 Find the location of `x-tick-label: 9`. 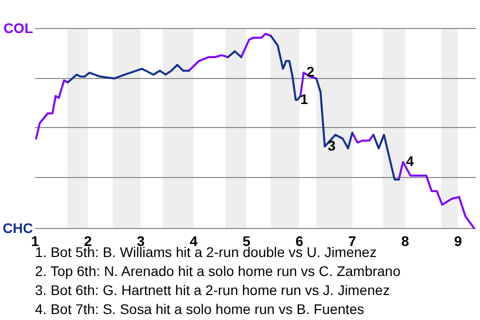

x-tick-label: 9 is located at coordinates (458, 241).